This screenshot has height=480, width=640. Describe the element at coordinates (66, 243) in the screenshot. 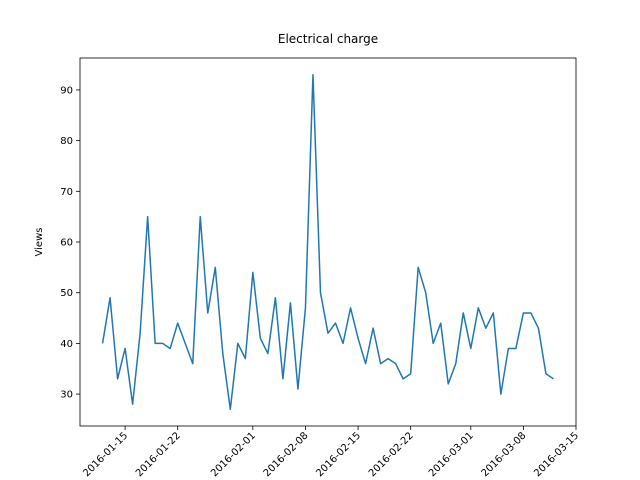

I see `y-tick-label: 60` at that location.